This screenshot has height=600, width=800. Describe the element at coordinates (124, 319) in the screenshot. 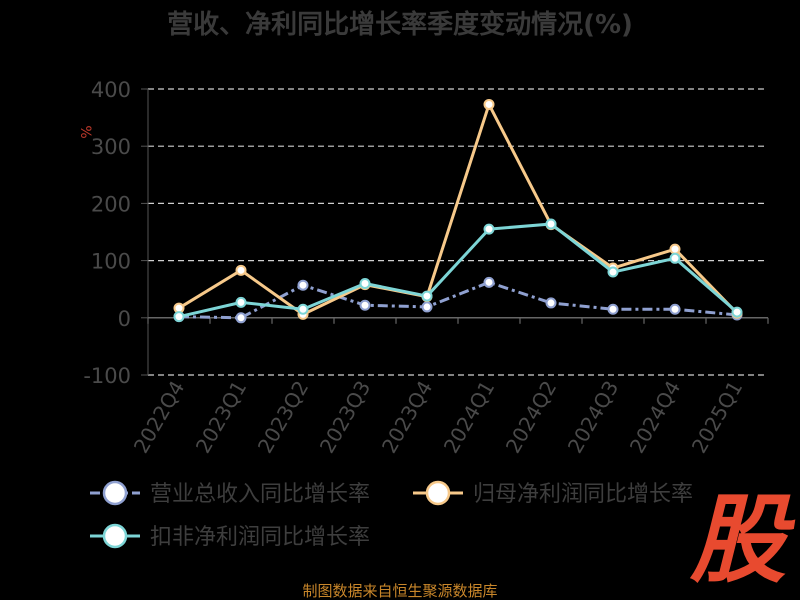

I see `y-tick-label: 0` at that location.